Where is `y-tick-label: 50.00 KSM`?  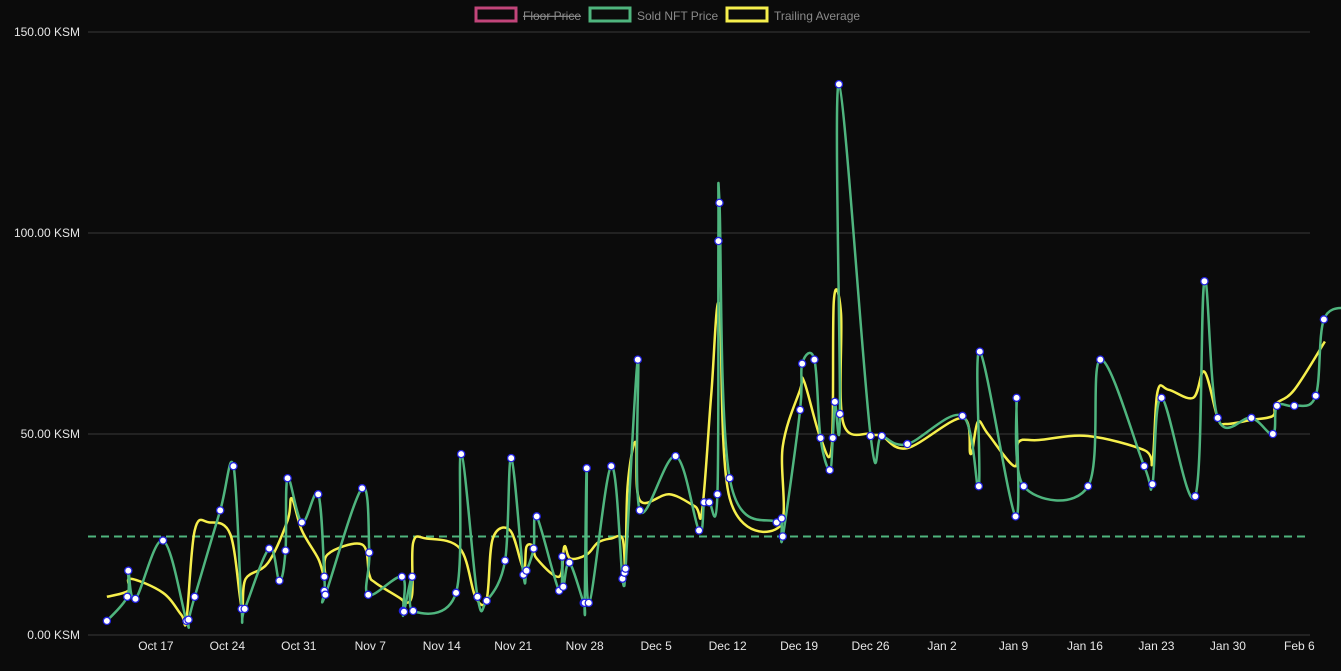 y-tick-label: 50.00 KSM is located at coordinates (50, 434).